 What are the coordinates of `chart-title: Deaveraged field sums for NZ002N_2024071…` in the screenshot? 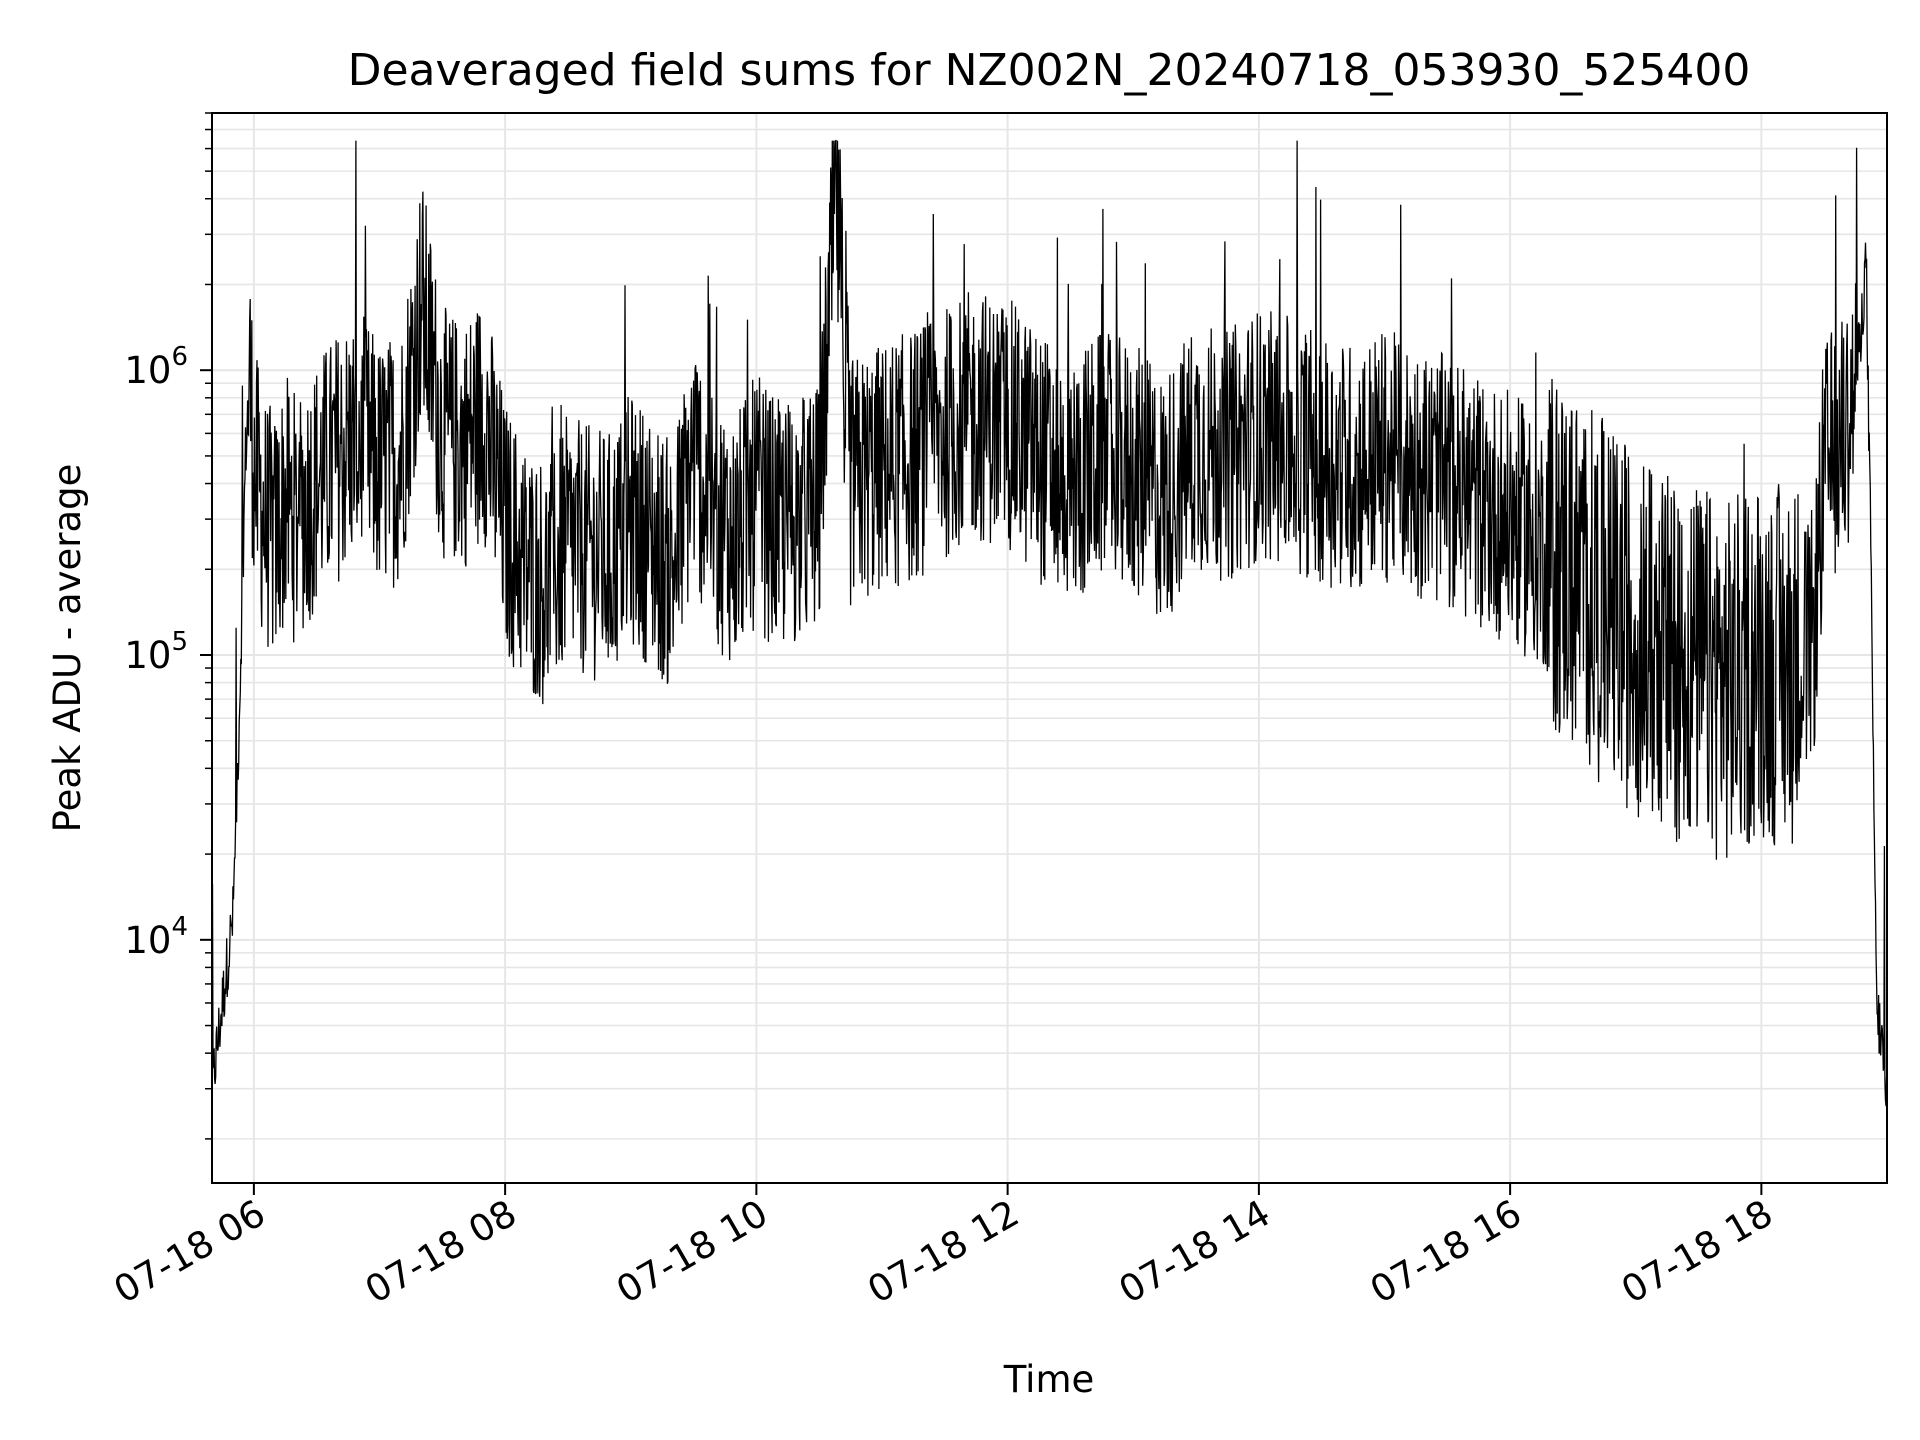 It's located at (1049, 70).